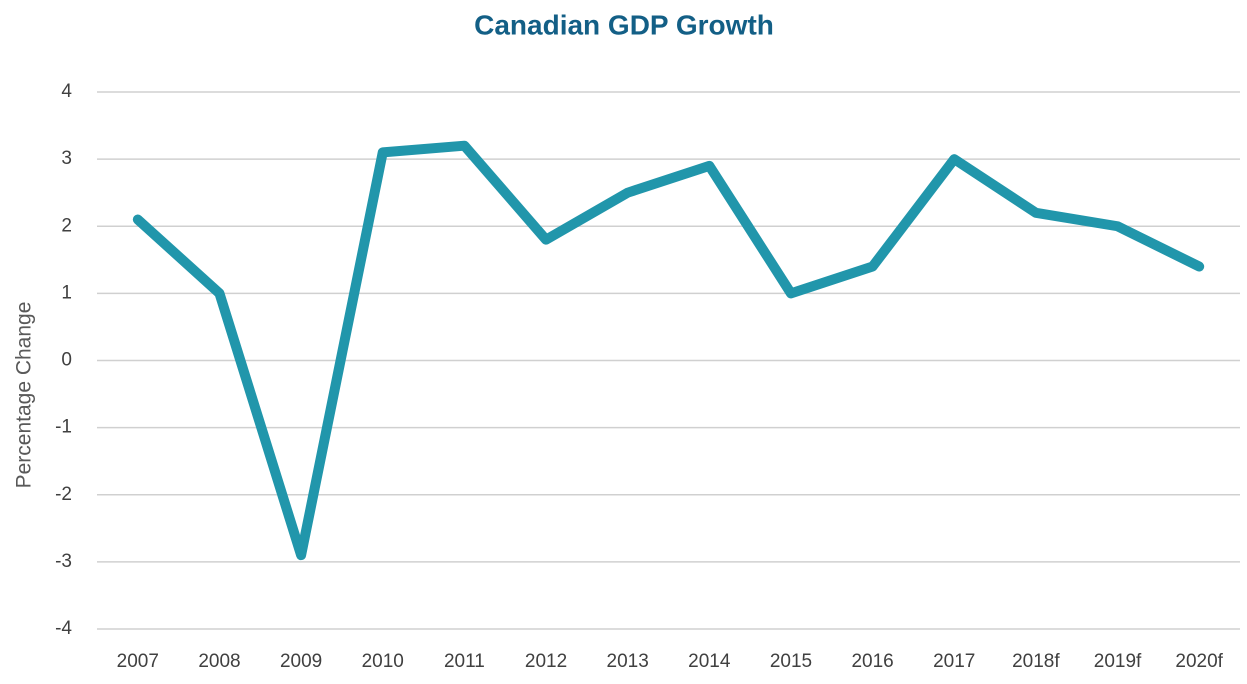 The height and width of the screenshot is (684, 1247). What do you see at coordinates (872, 661) in the screenshot?
I see `x-tick-label: 2016` at bounding box center [872, 661].